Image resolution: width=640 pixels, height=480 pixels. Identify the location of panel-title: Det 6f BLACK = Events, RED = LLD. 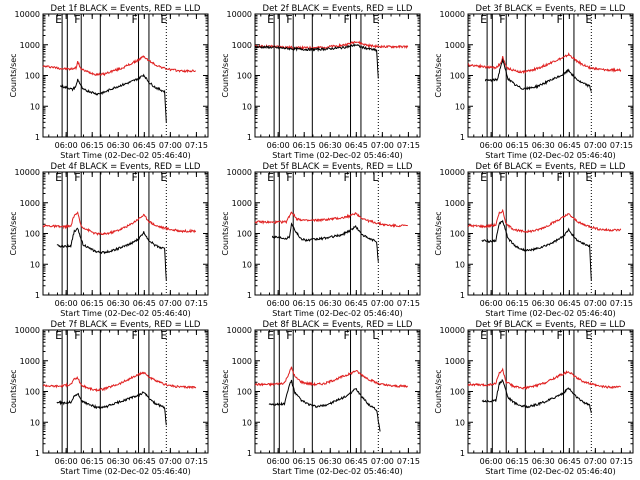
(551, 167).